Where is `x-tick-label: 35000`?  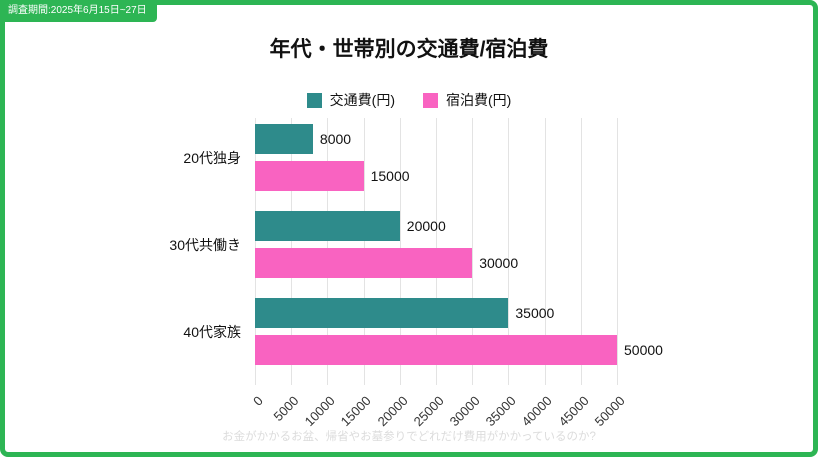
x-tick-label: 35000 is located at coordinates (501, 411).